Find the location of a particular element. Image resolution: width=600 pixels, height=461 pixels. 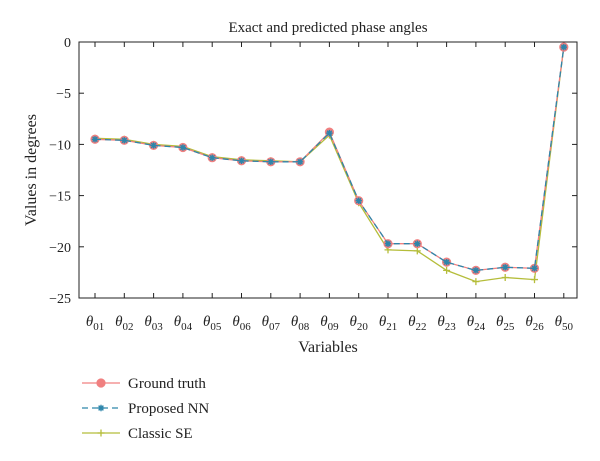

legend-item-ground-truth: Ground truth is located at coordinates (144, 384).